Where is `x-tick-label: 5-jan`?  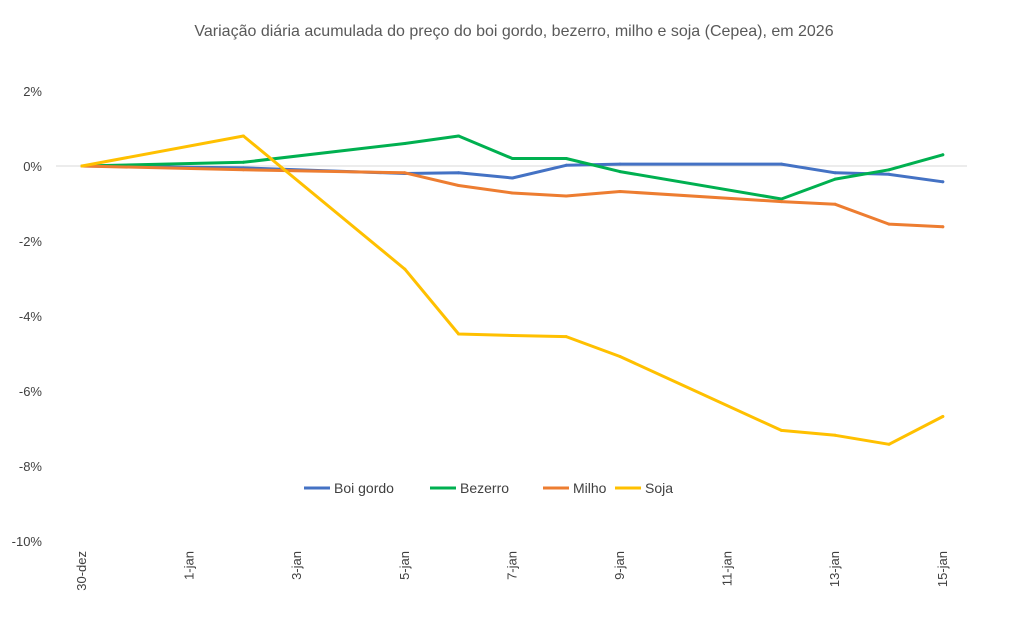
x-tick-label: 5-jan is located at coordinates (404, 565).